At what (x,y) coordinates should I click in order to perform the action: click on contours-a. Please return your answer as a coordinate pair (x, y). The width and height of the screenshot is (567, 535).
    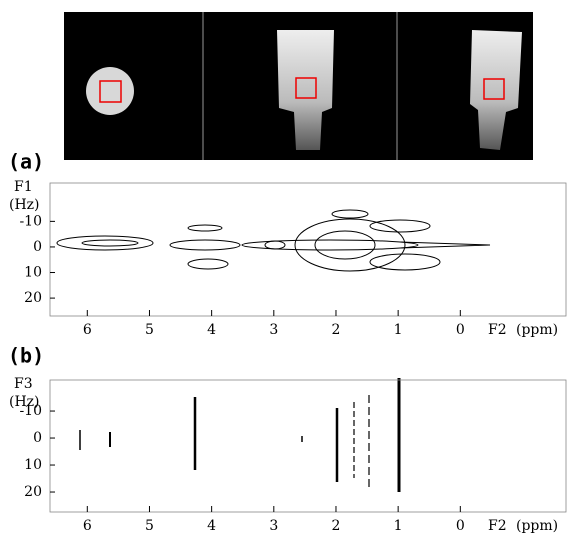
    Looking at the image, I should click on (273, 240).